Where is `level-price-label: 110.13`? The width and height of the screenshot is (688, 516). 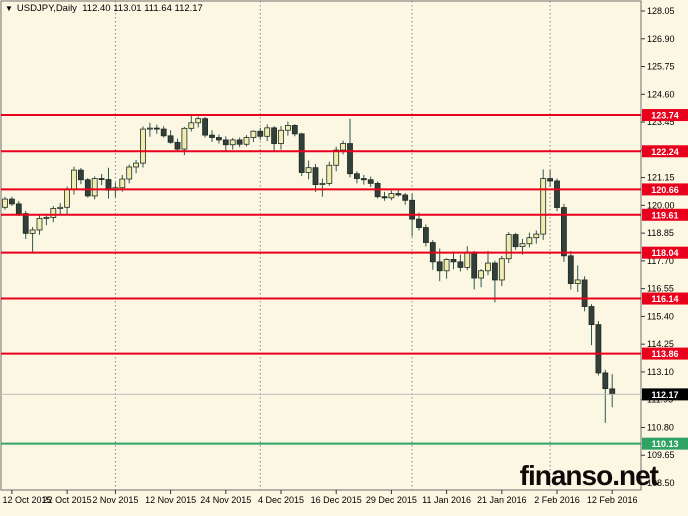
level-price-label: 110.13 is located at coordinates (664, 444).